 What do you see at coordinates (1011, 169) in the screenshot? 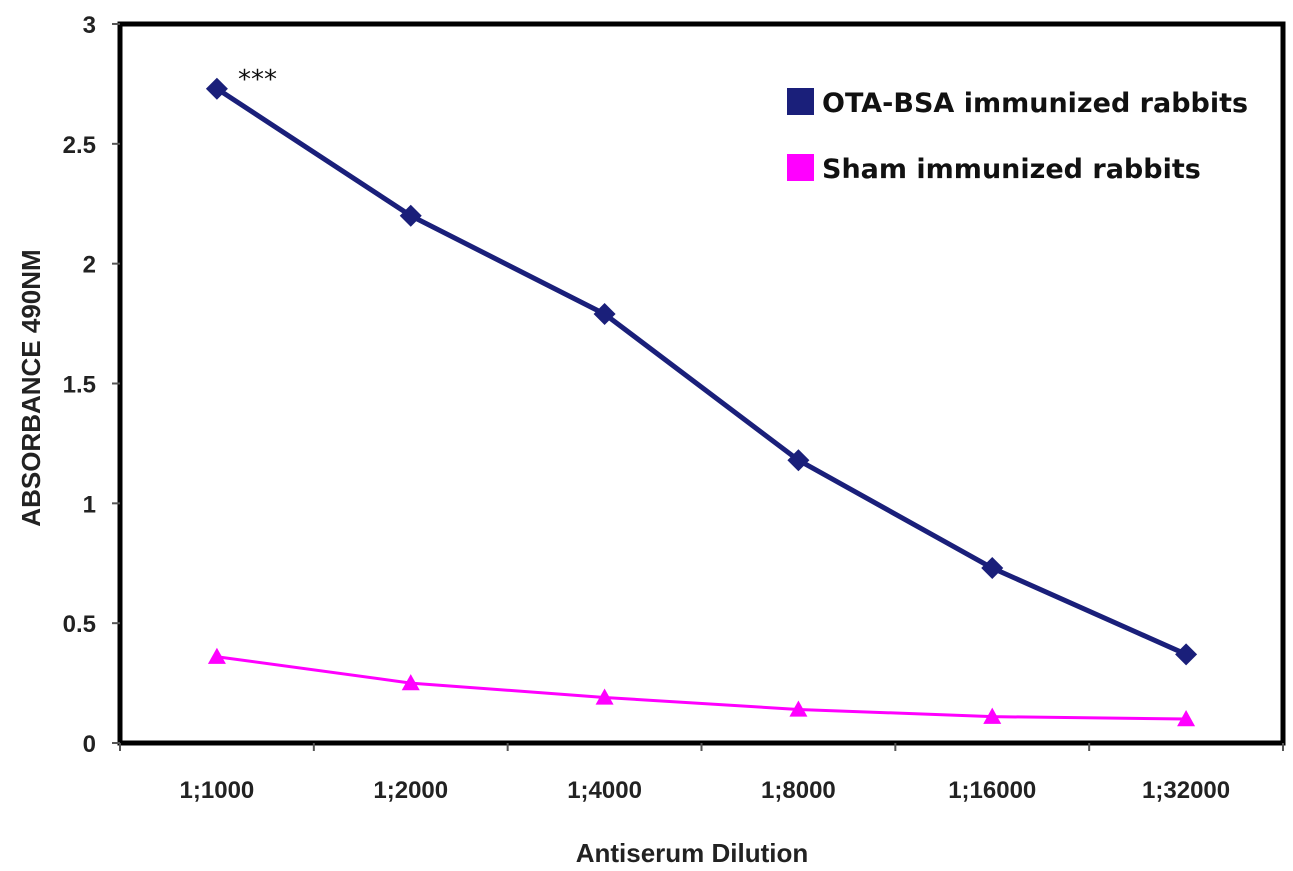
I see `legend-label: Sham immunized rabbits` at bounding box center [1011, 169].